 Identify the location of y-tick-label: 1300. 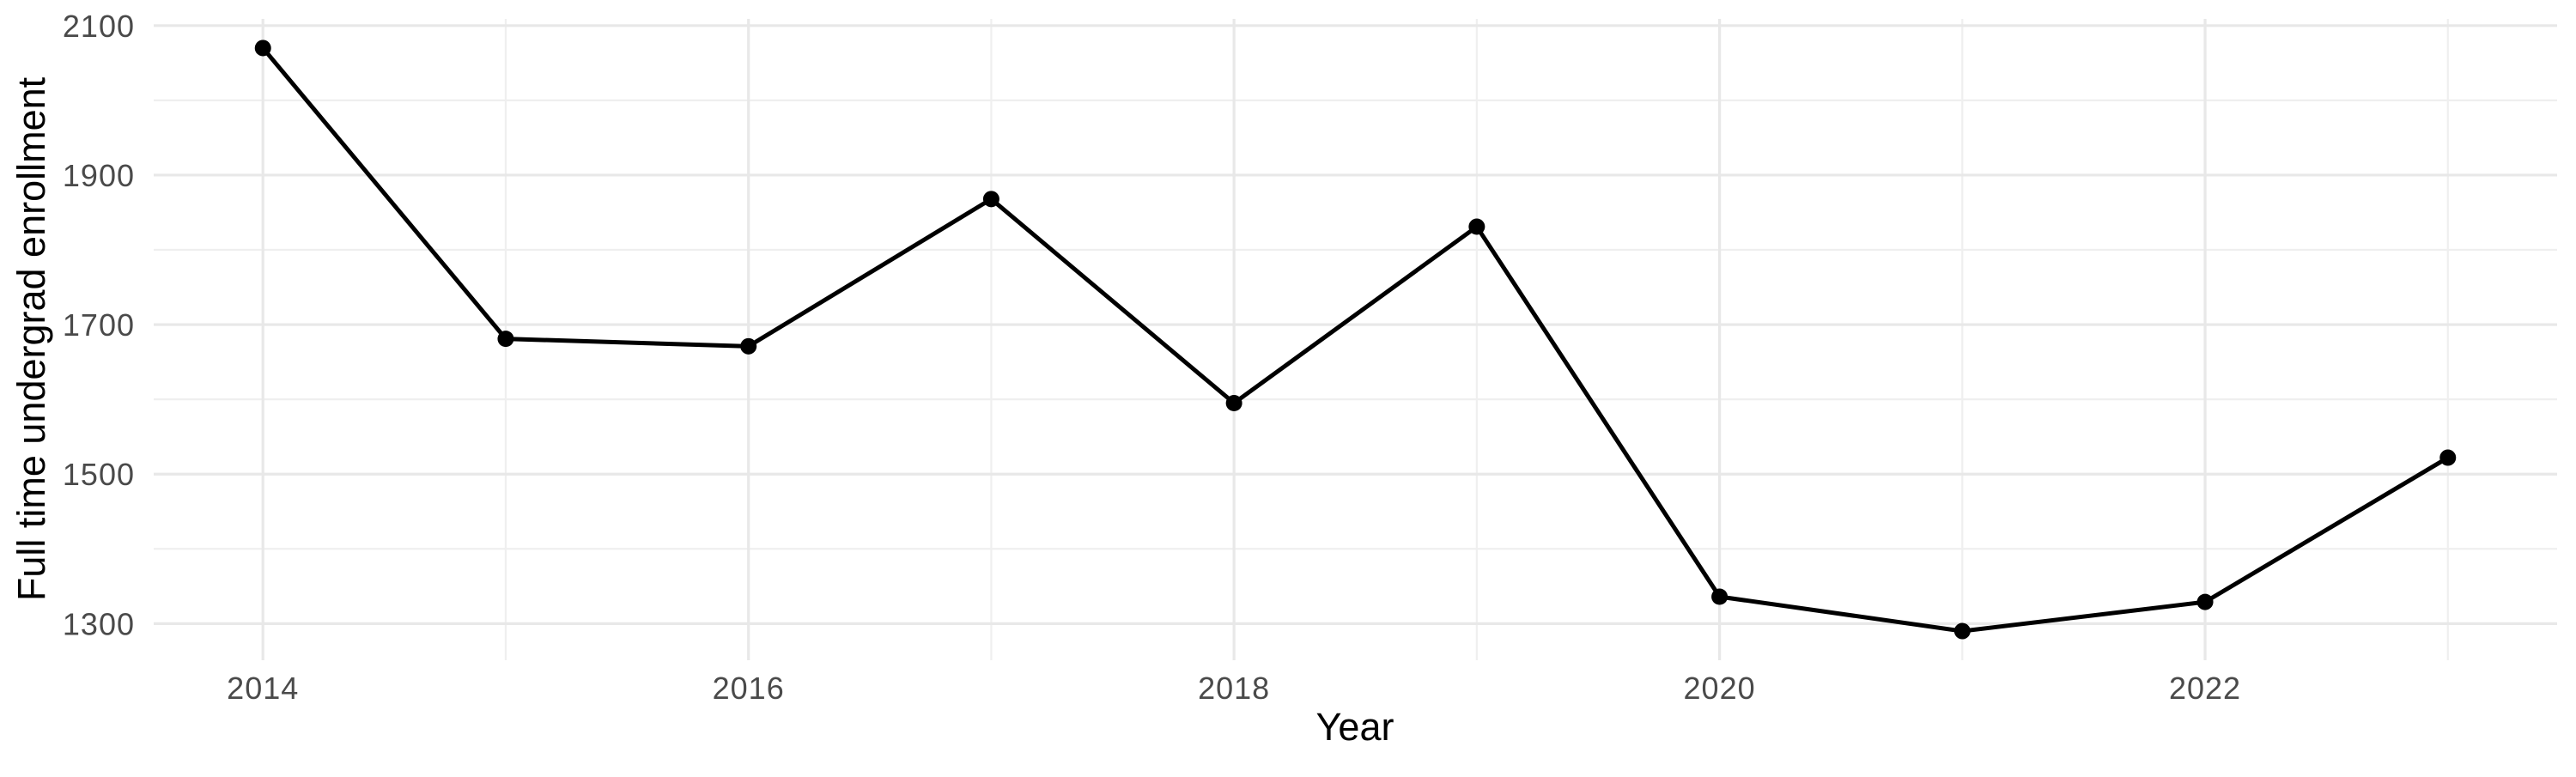
(99, 623).